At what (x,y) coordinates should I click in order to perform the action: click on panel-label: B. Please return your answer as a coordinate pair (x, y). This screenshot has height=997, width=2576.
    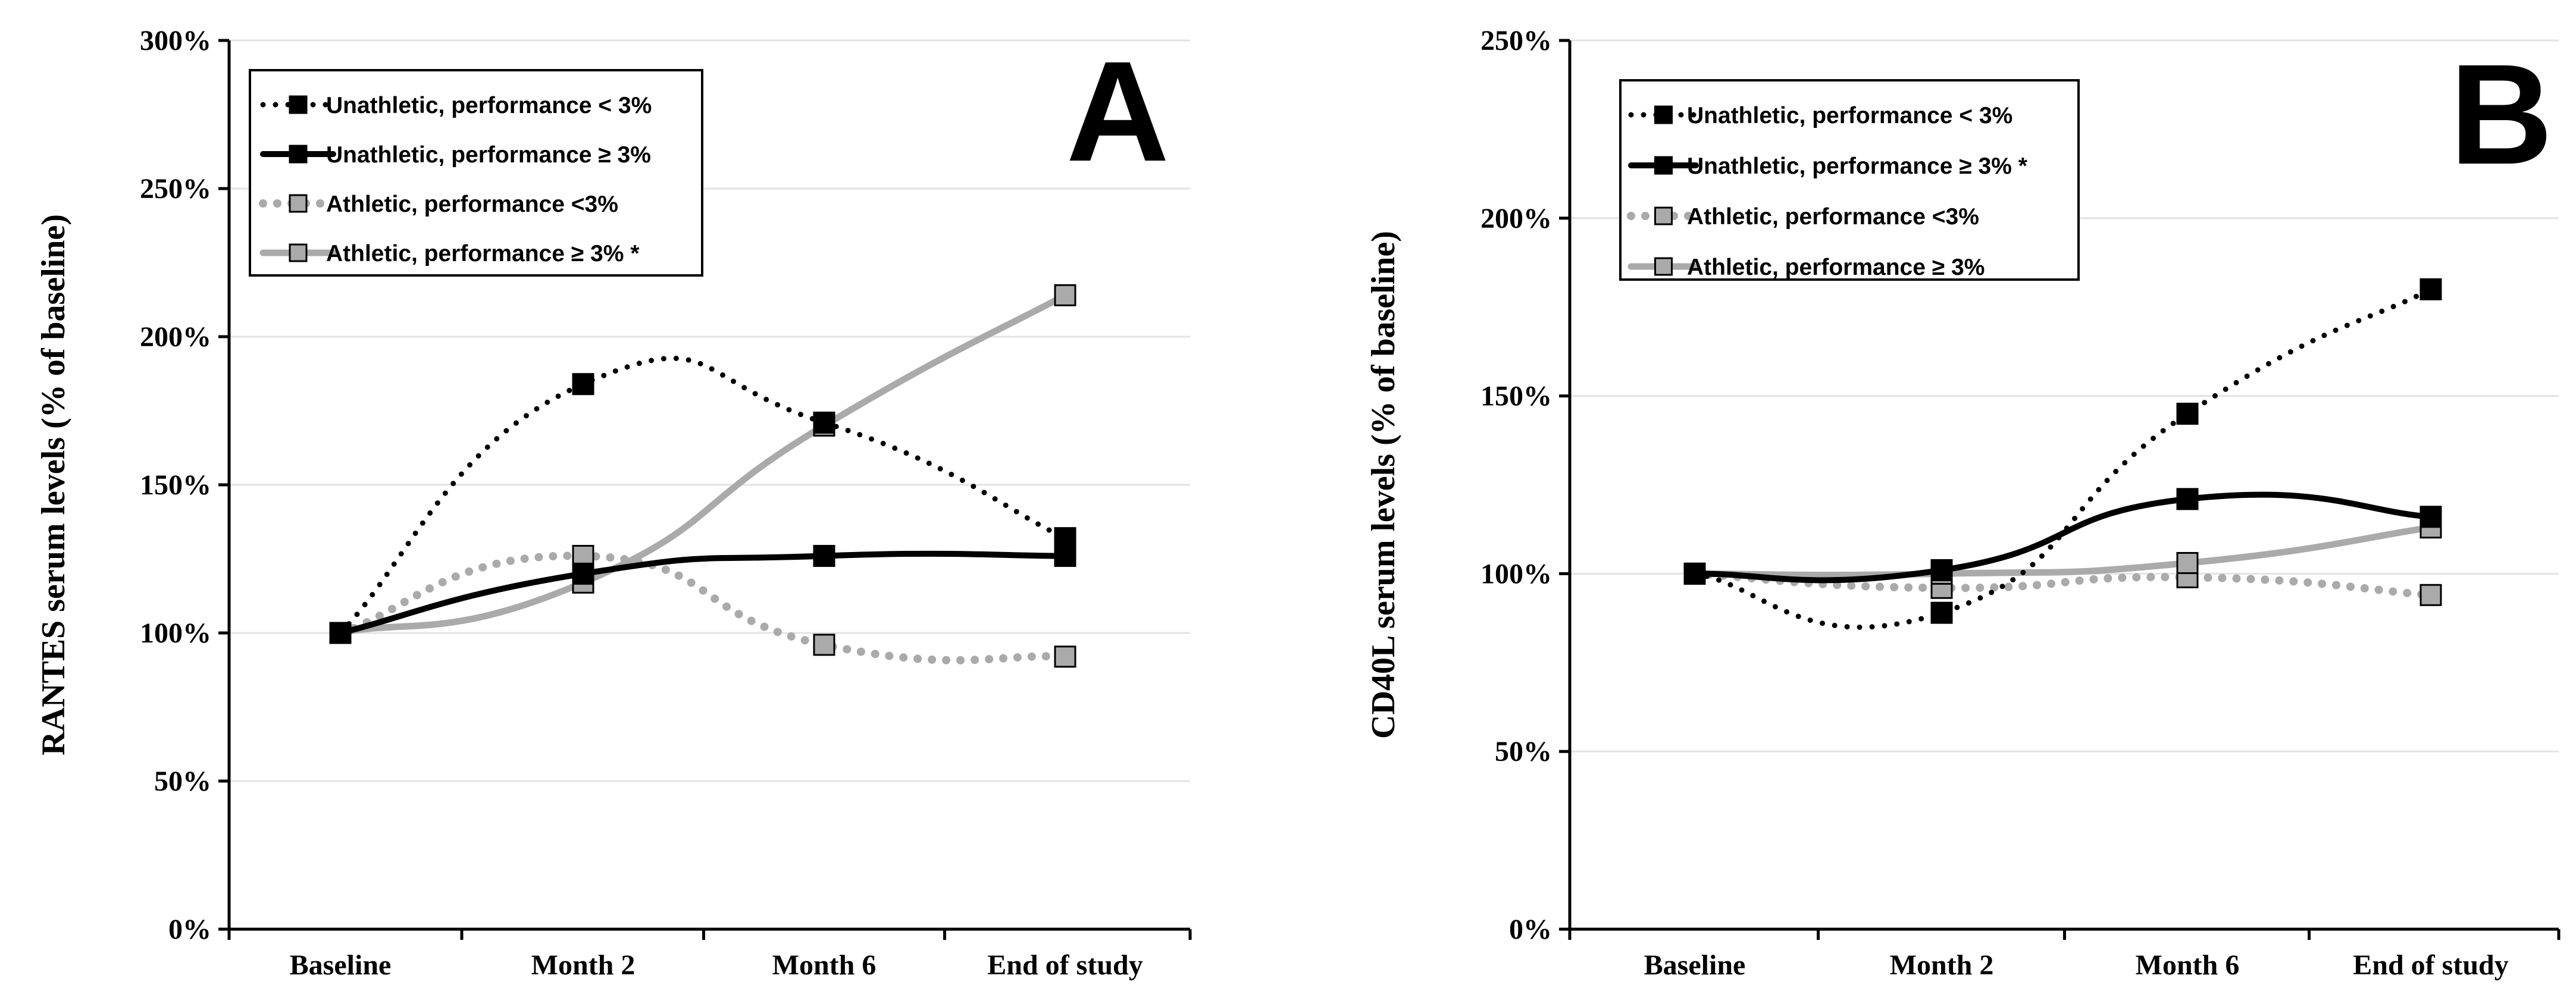
    Looking at the image, I should click on (2501, 114).